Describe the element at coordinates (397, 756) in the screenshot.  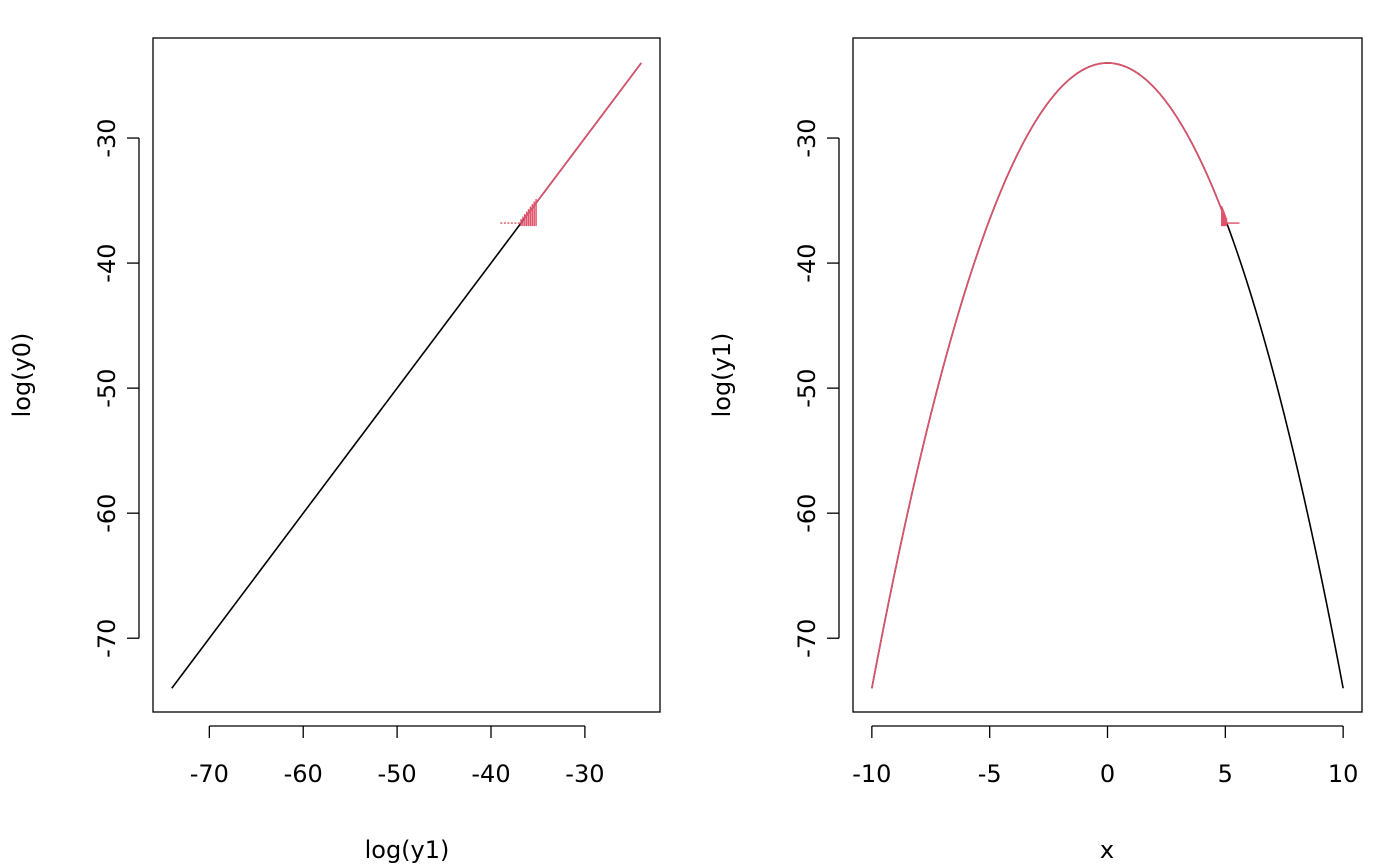
I see `x-axis-left: -70 -60 -50 -40 -30` at that location.